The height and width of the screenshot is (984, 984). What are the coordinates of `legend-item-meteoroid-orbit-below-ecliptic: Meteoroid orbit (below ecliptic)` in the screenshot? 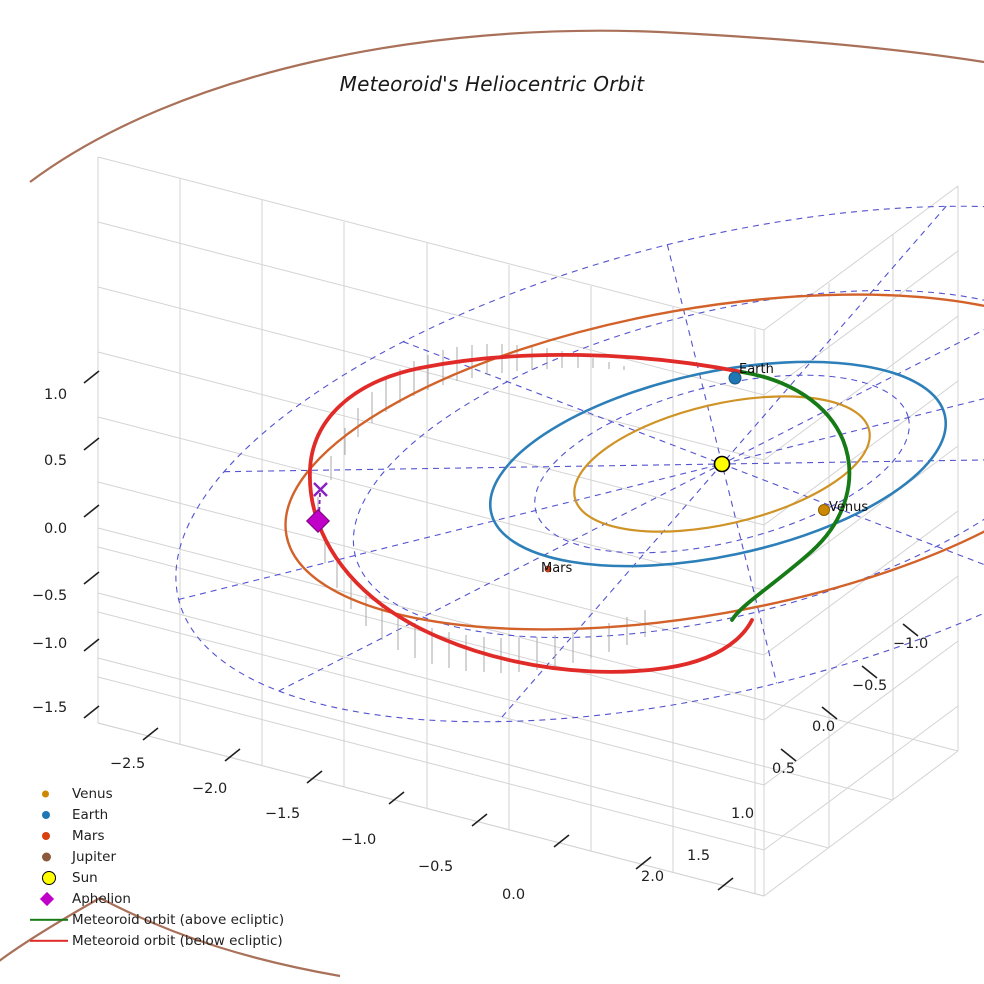 It's located at (162, 940).